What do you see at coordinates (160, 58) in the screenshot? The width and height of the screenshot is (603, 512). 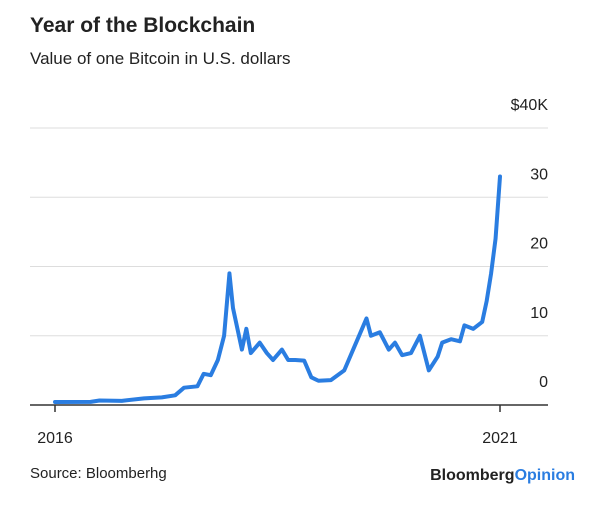 I see `chart-subtitle: Value of one Bitcoin in U.S. dollars` at bounding box center [160, 58].